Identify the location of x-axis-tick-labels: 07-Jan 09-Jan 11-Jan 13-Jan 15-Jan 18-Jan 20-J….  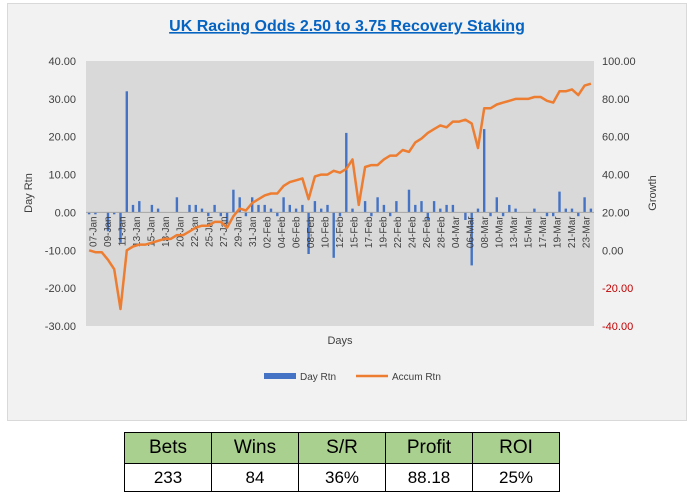
(340, 232).